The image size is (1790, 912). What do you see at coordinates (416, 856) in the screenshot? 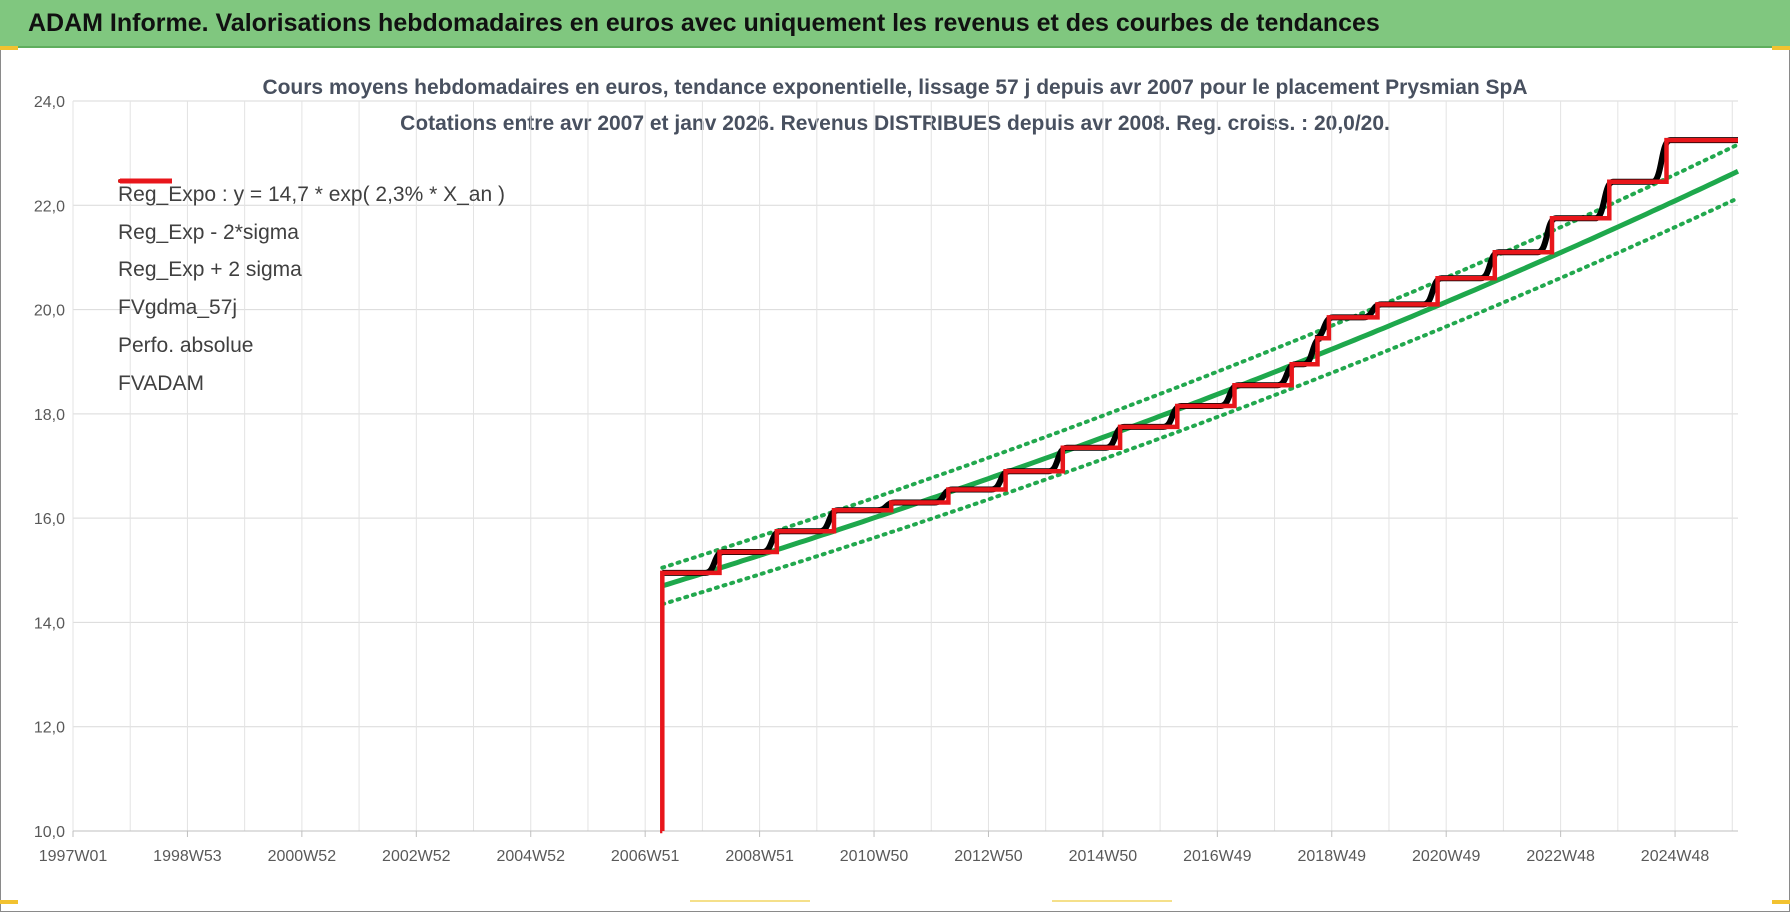
I see `x-tick-label: 2002W52` at bounding box center [416, 856].